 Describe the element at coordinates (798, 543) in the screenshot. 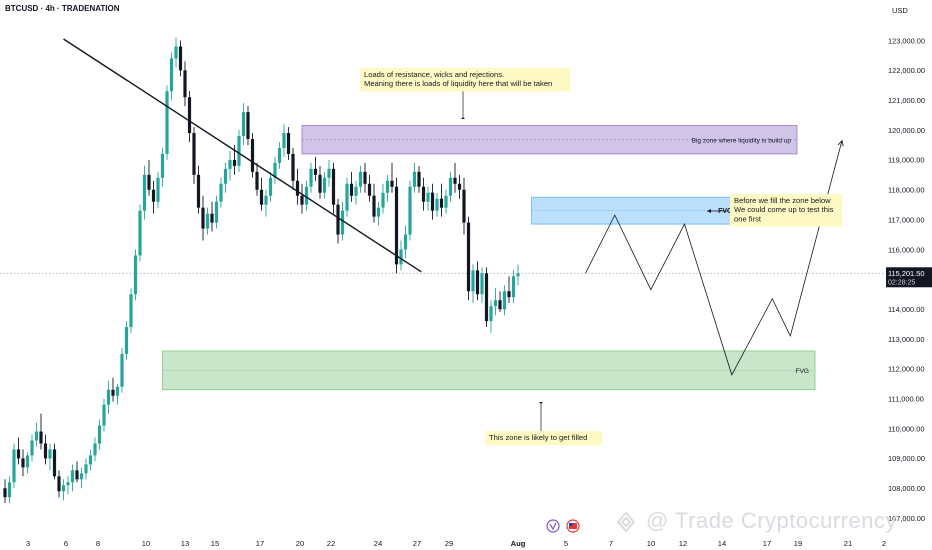

I see `x-tick-label: 19` at that location.